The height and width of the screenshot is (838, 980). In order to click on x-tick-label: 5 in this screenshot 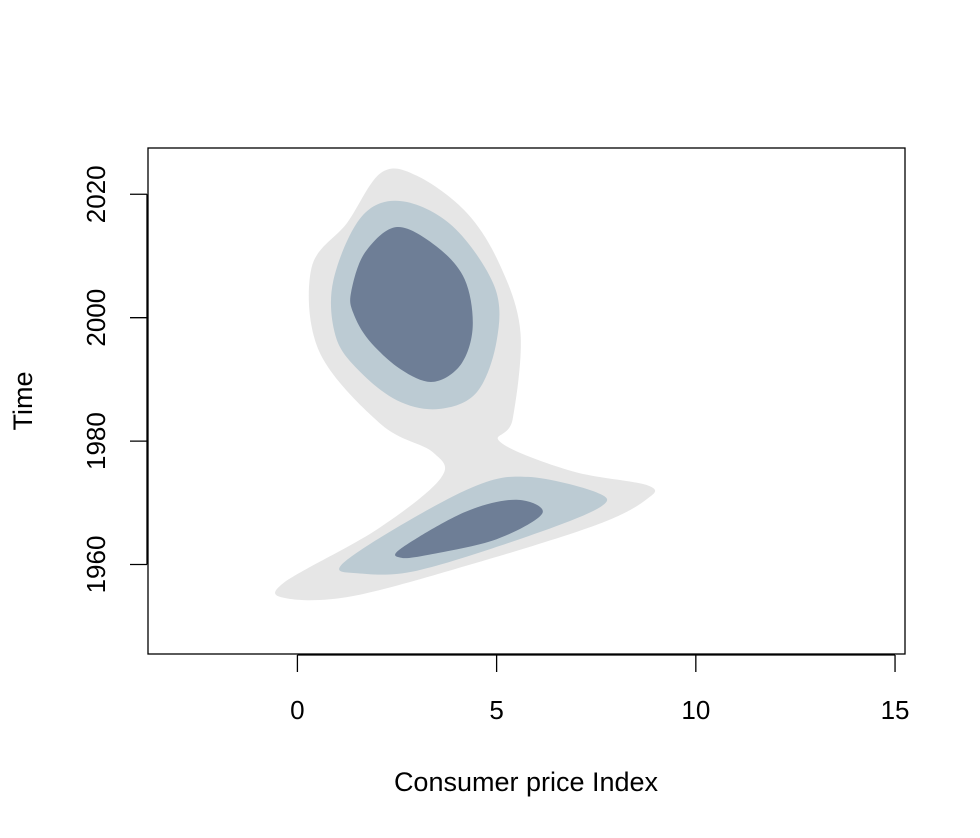, I will do `click(496, 710)`.